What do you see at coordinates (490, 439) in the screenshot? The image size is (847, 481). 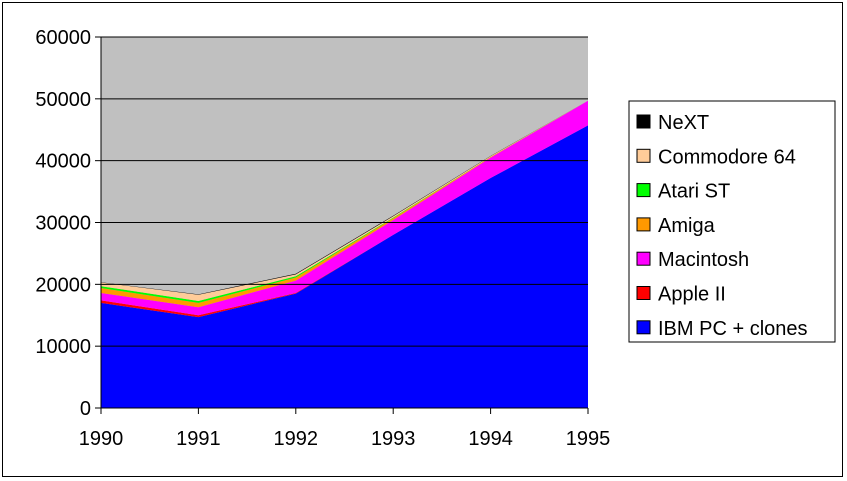 I see `x-tick-label: 1994` at bounding box center [490, 439].